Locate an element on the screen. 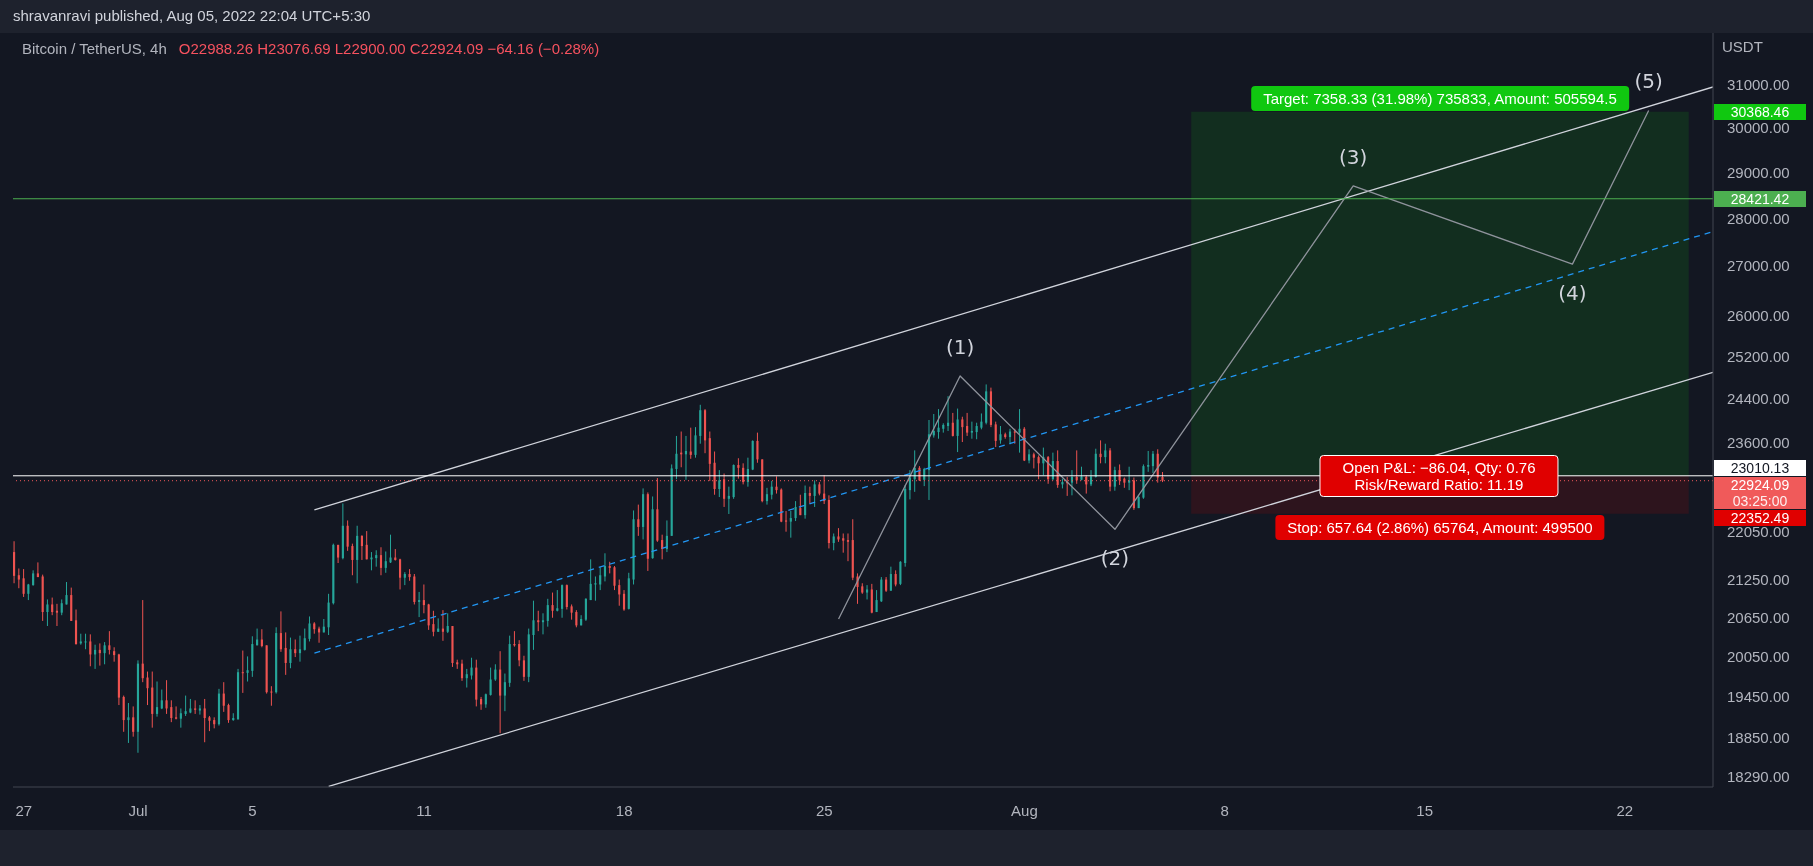 Image resolution: width=1813 pixels, height=866 pixels. x-tick-label: 27 is located at coordinates (24, 810).